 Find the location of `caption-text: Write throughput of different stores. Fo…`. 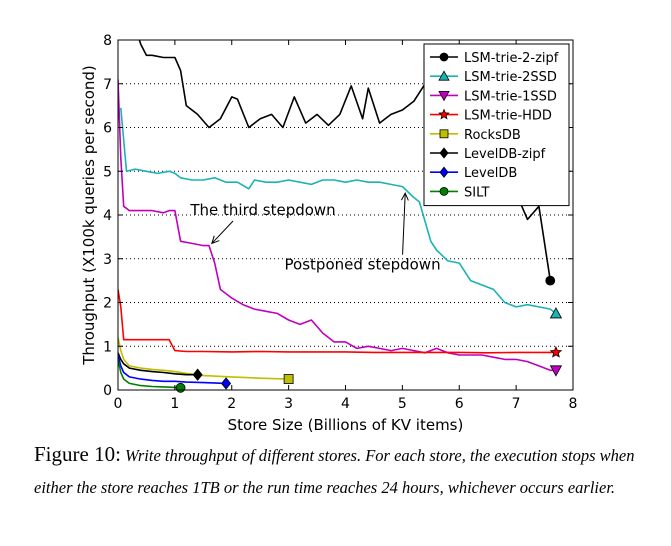

caption-text: Write throughput of different stores. Fo… is located at coordinates (334, 471).